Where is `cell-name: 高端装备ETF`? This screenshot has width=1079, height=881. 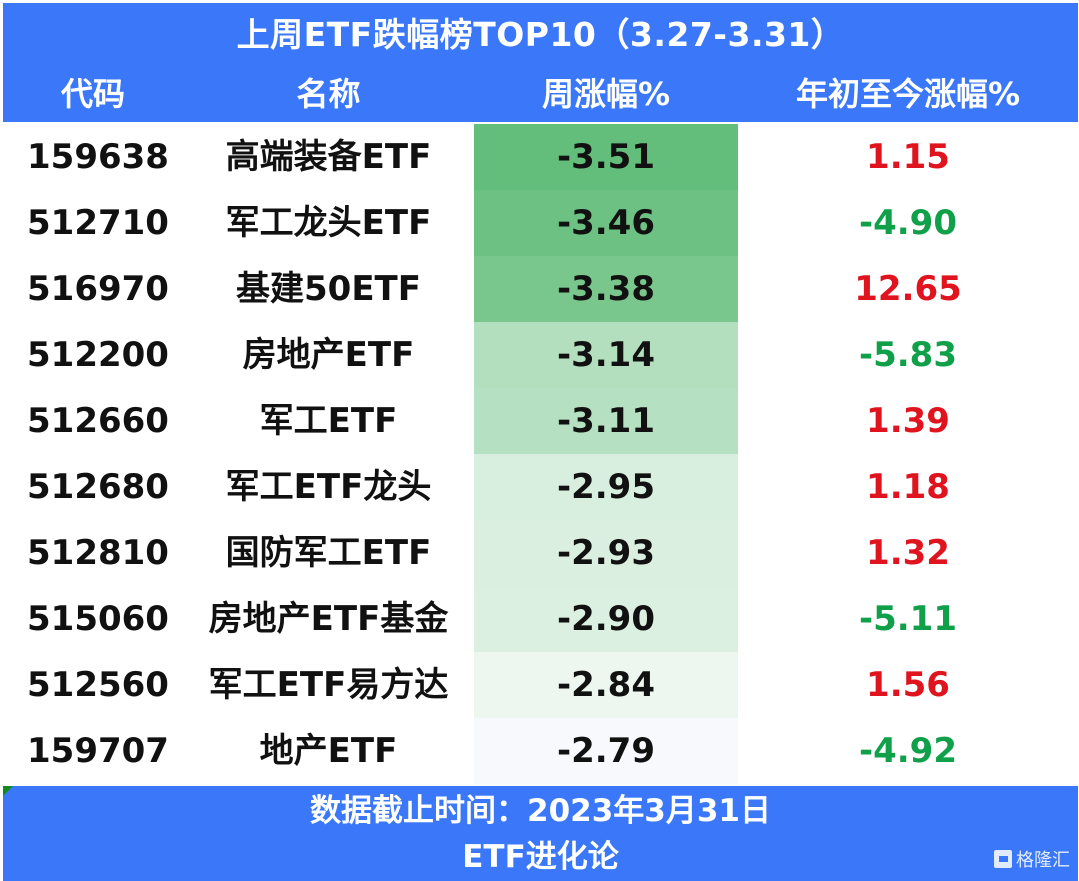 cell-name: 高端装备ETF is located at coordinates (328, 157).